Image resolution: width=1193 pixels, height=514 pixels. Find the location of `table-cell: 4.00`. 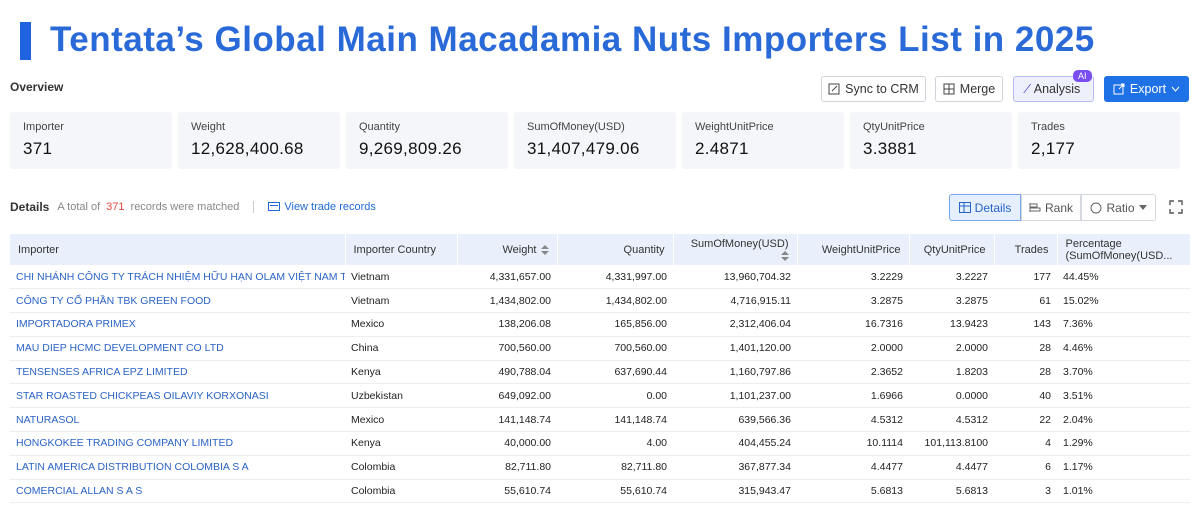

table-cell: 4.00 is located at coordinates (615, 443).